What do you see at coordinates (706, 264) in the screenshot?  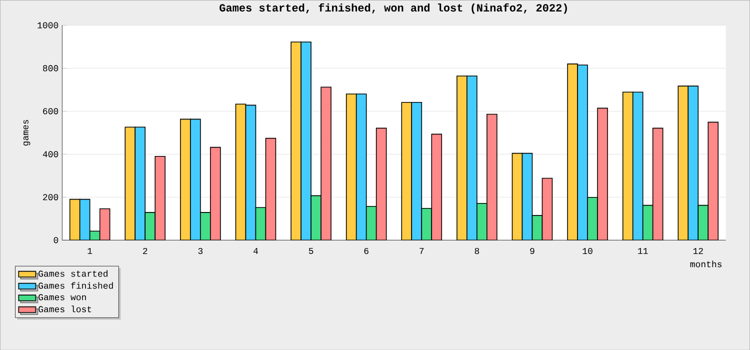 I see `x-axis-title: months` at bounding box center [706, 264].